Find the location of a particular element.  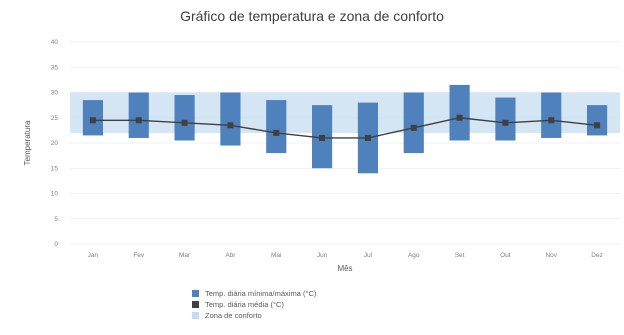

y-tick-label: 25 is located at coordinates (55, 118).